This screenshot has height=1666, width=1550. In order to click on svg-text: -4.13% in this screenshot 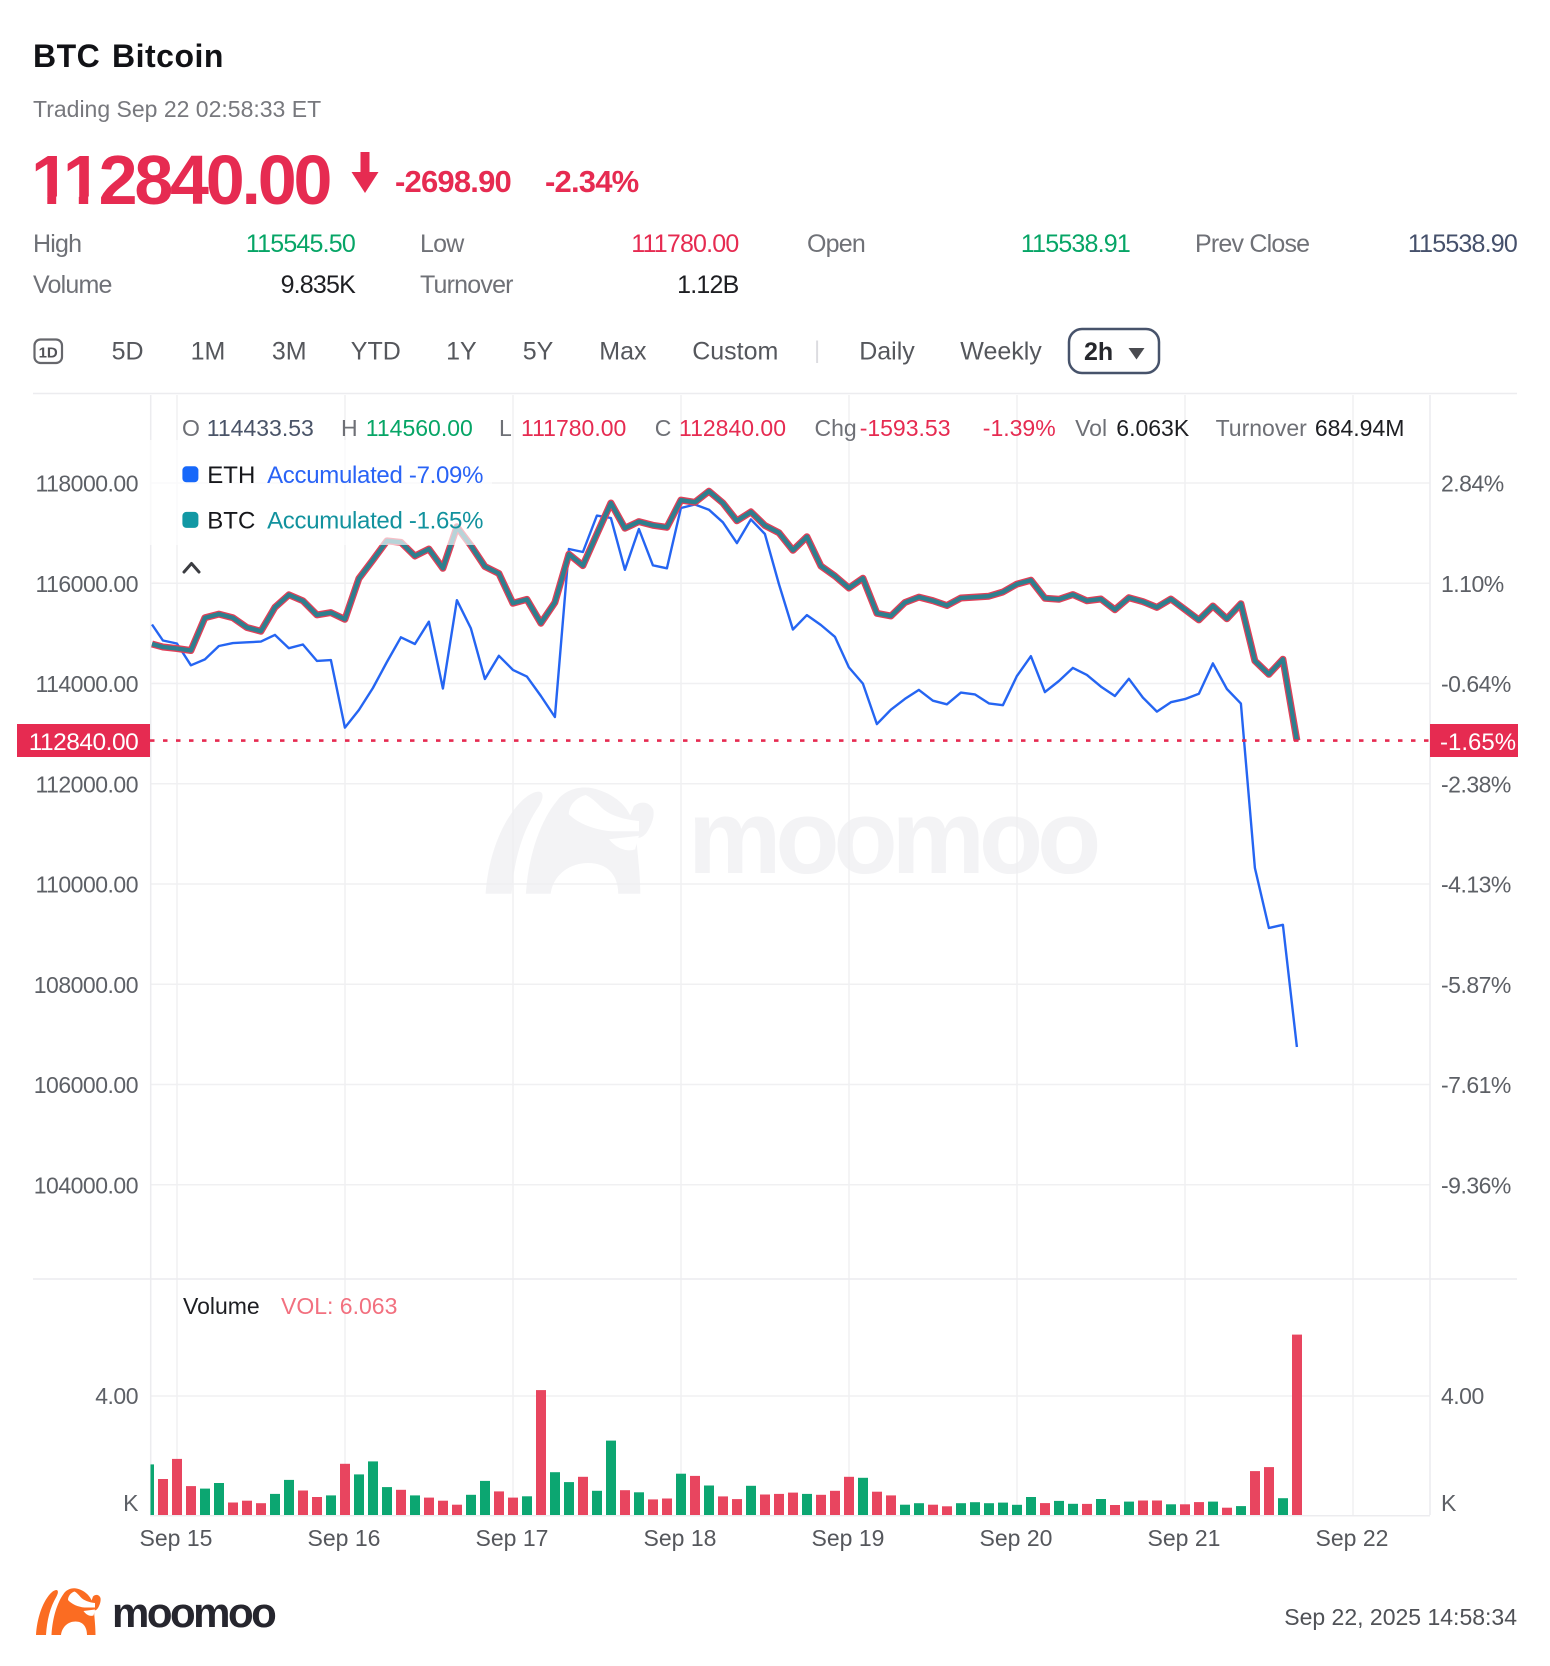, I will do `click(1476, 885)`.